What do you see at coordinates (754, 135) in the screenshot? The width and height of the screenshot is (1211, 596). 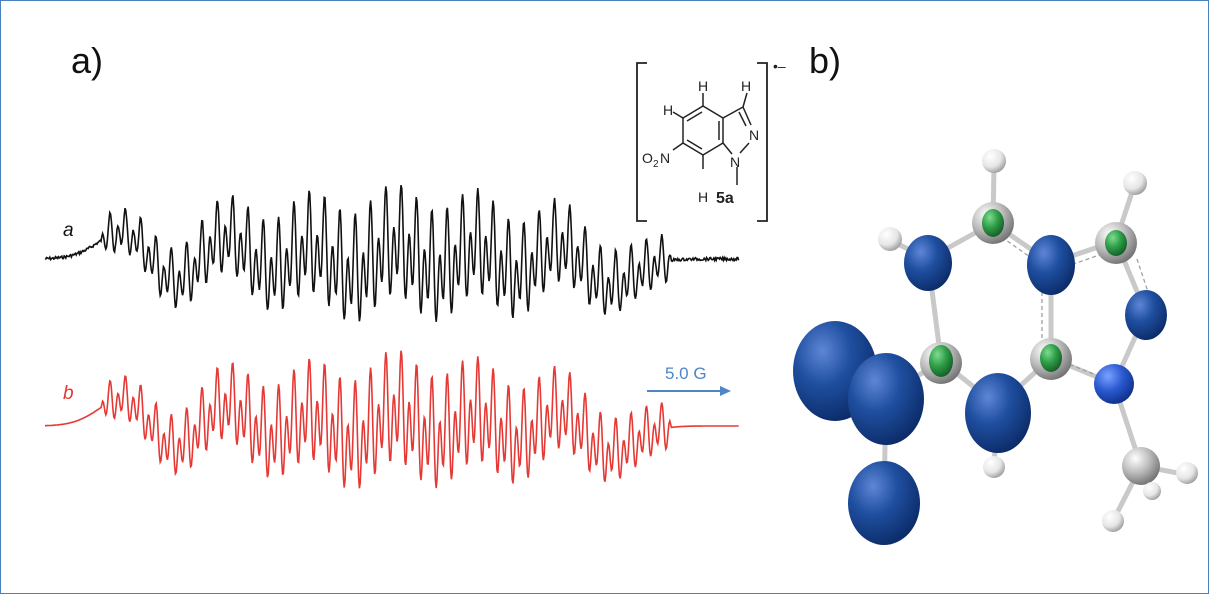 I see `atom-n-ring: N` at bounding box center [754, 135].